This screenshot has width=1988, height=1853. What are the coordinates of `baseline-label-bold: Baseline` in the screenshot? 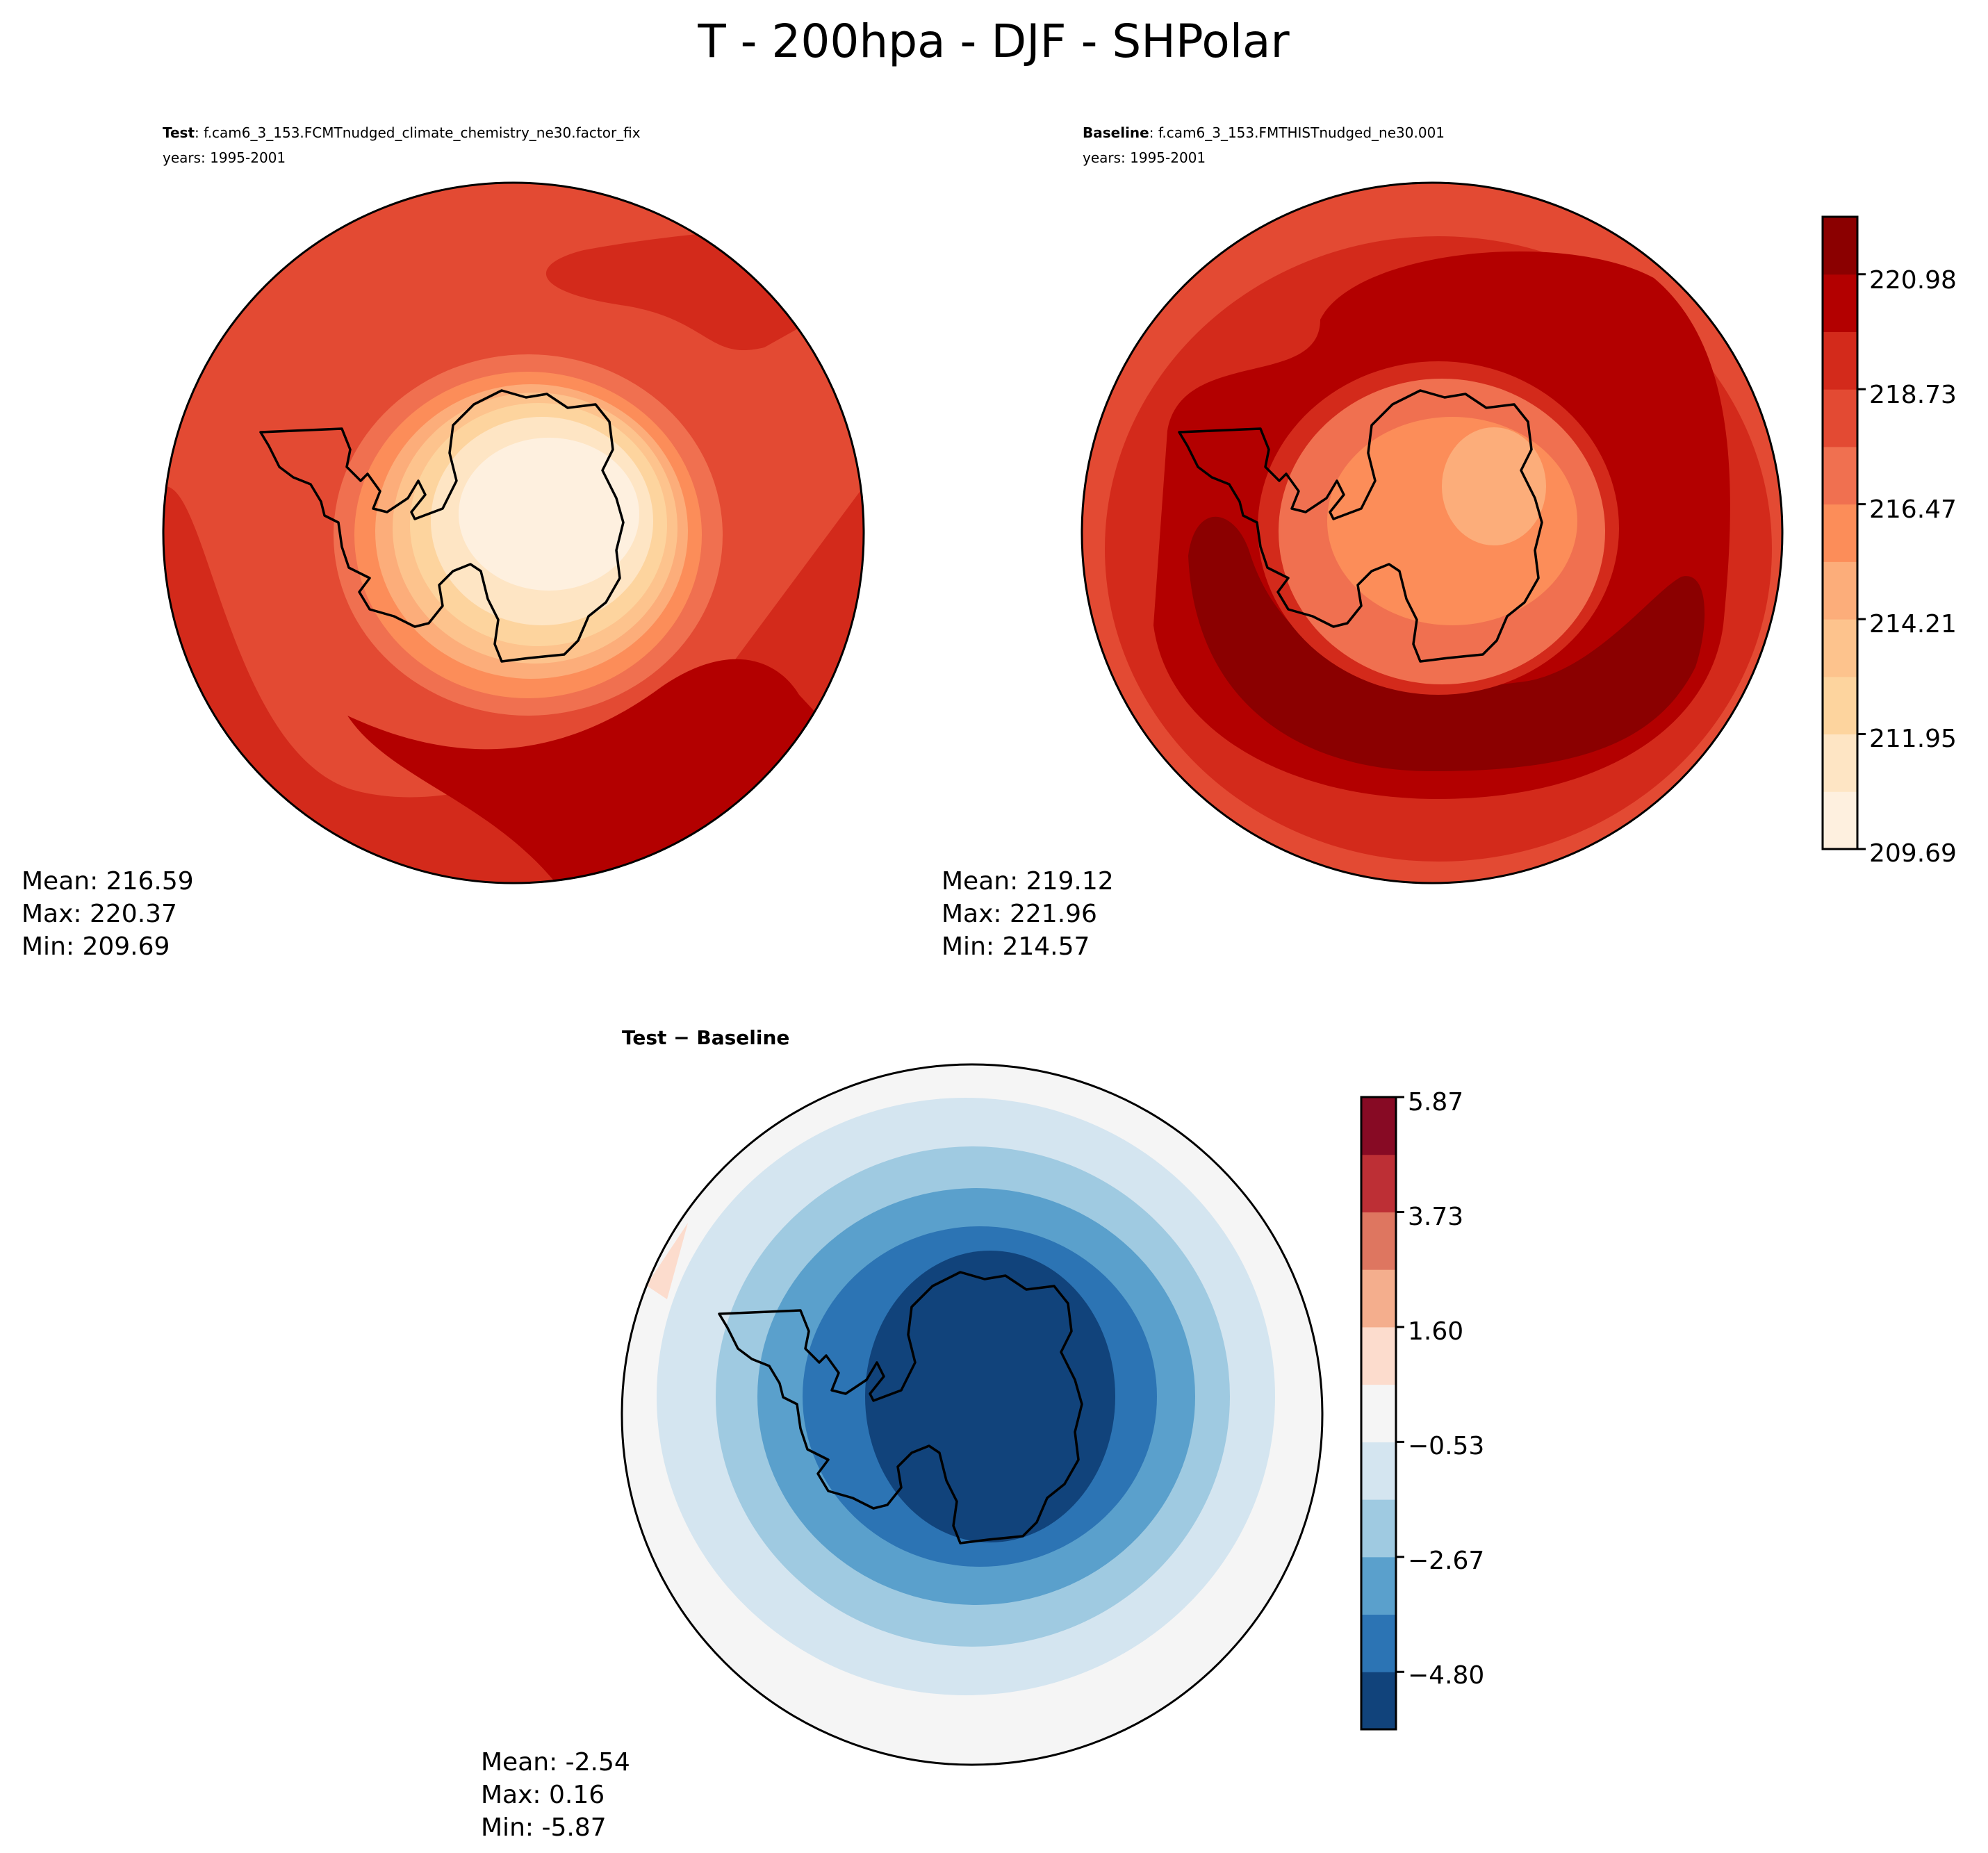 It's located at (1116, 132).